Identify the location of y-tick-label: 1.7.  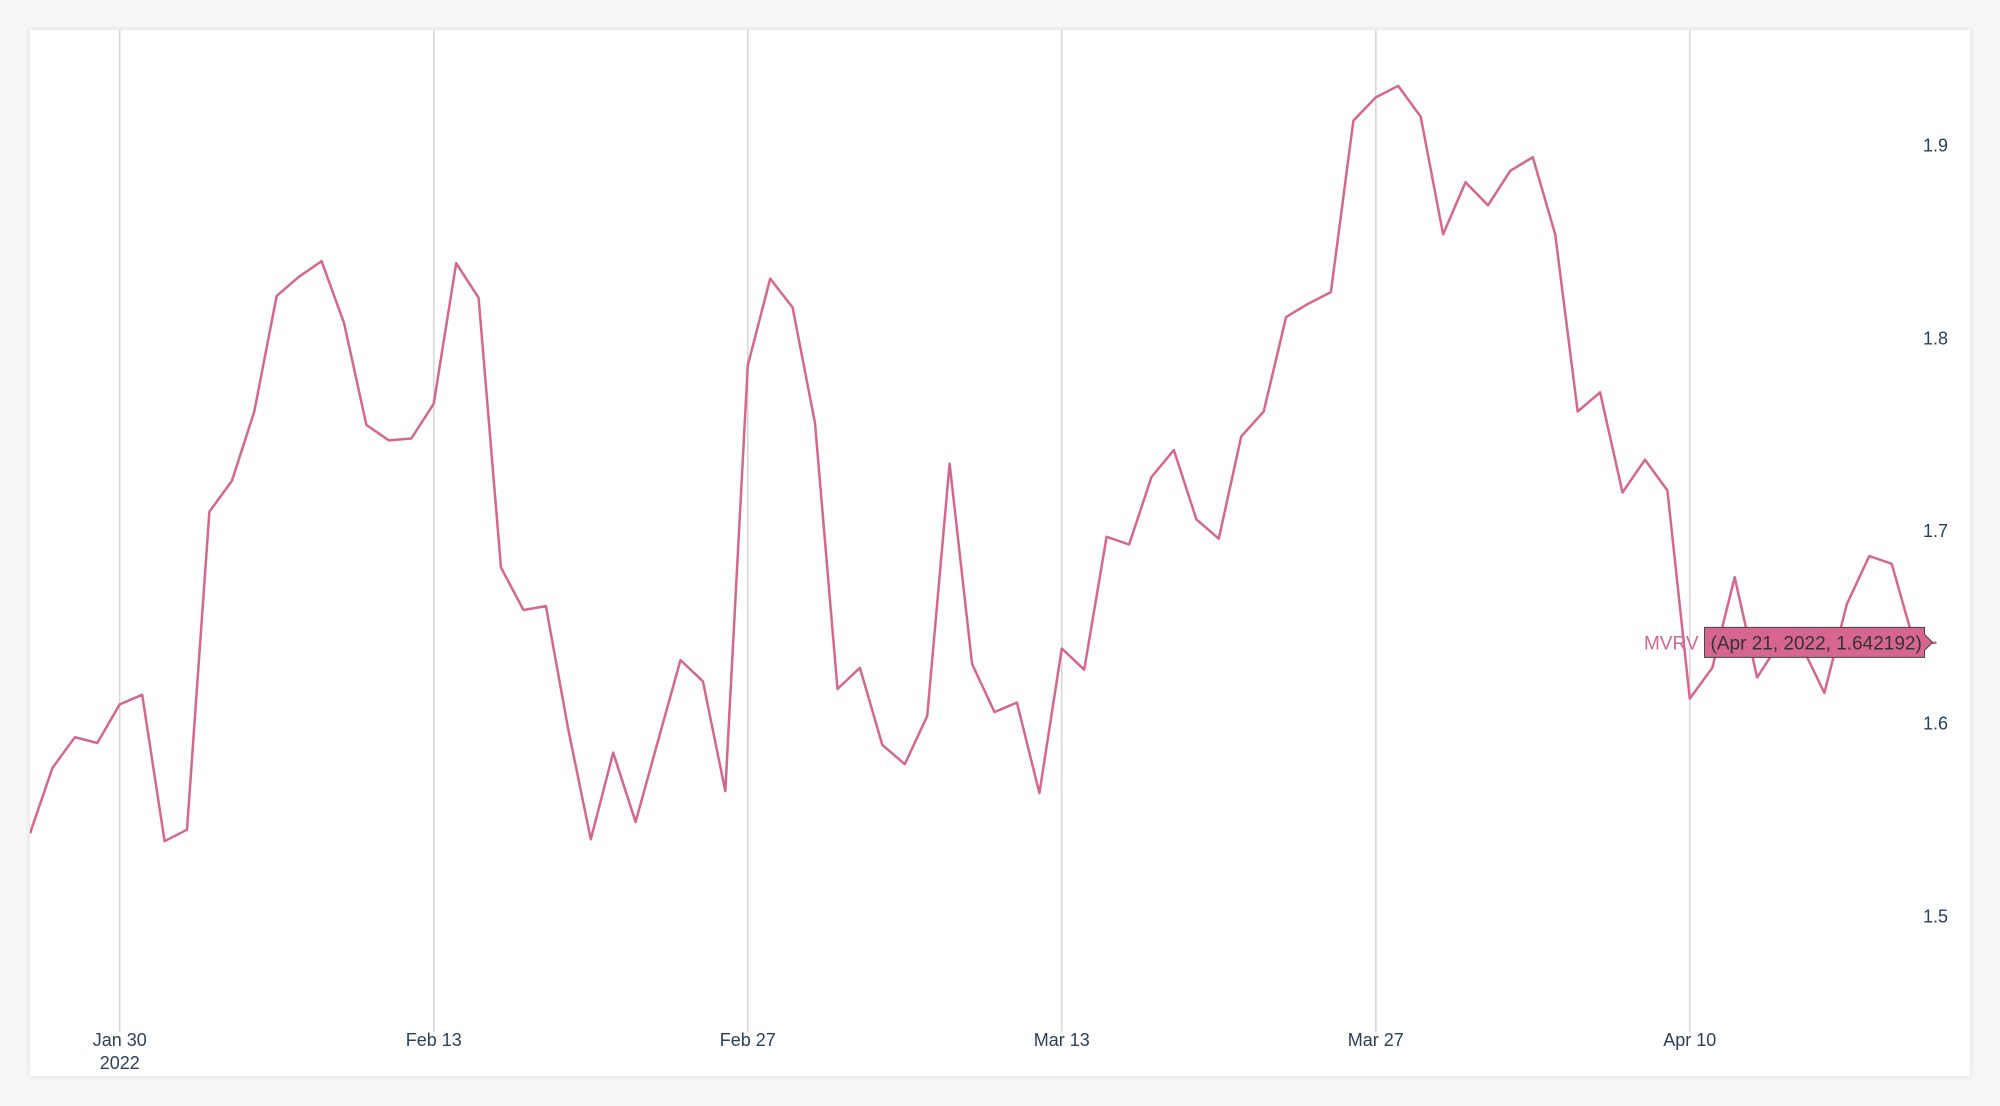
(1935, 531).